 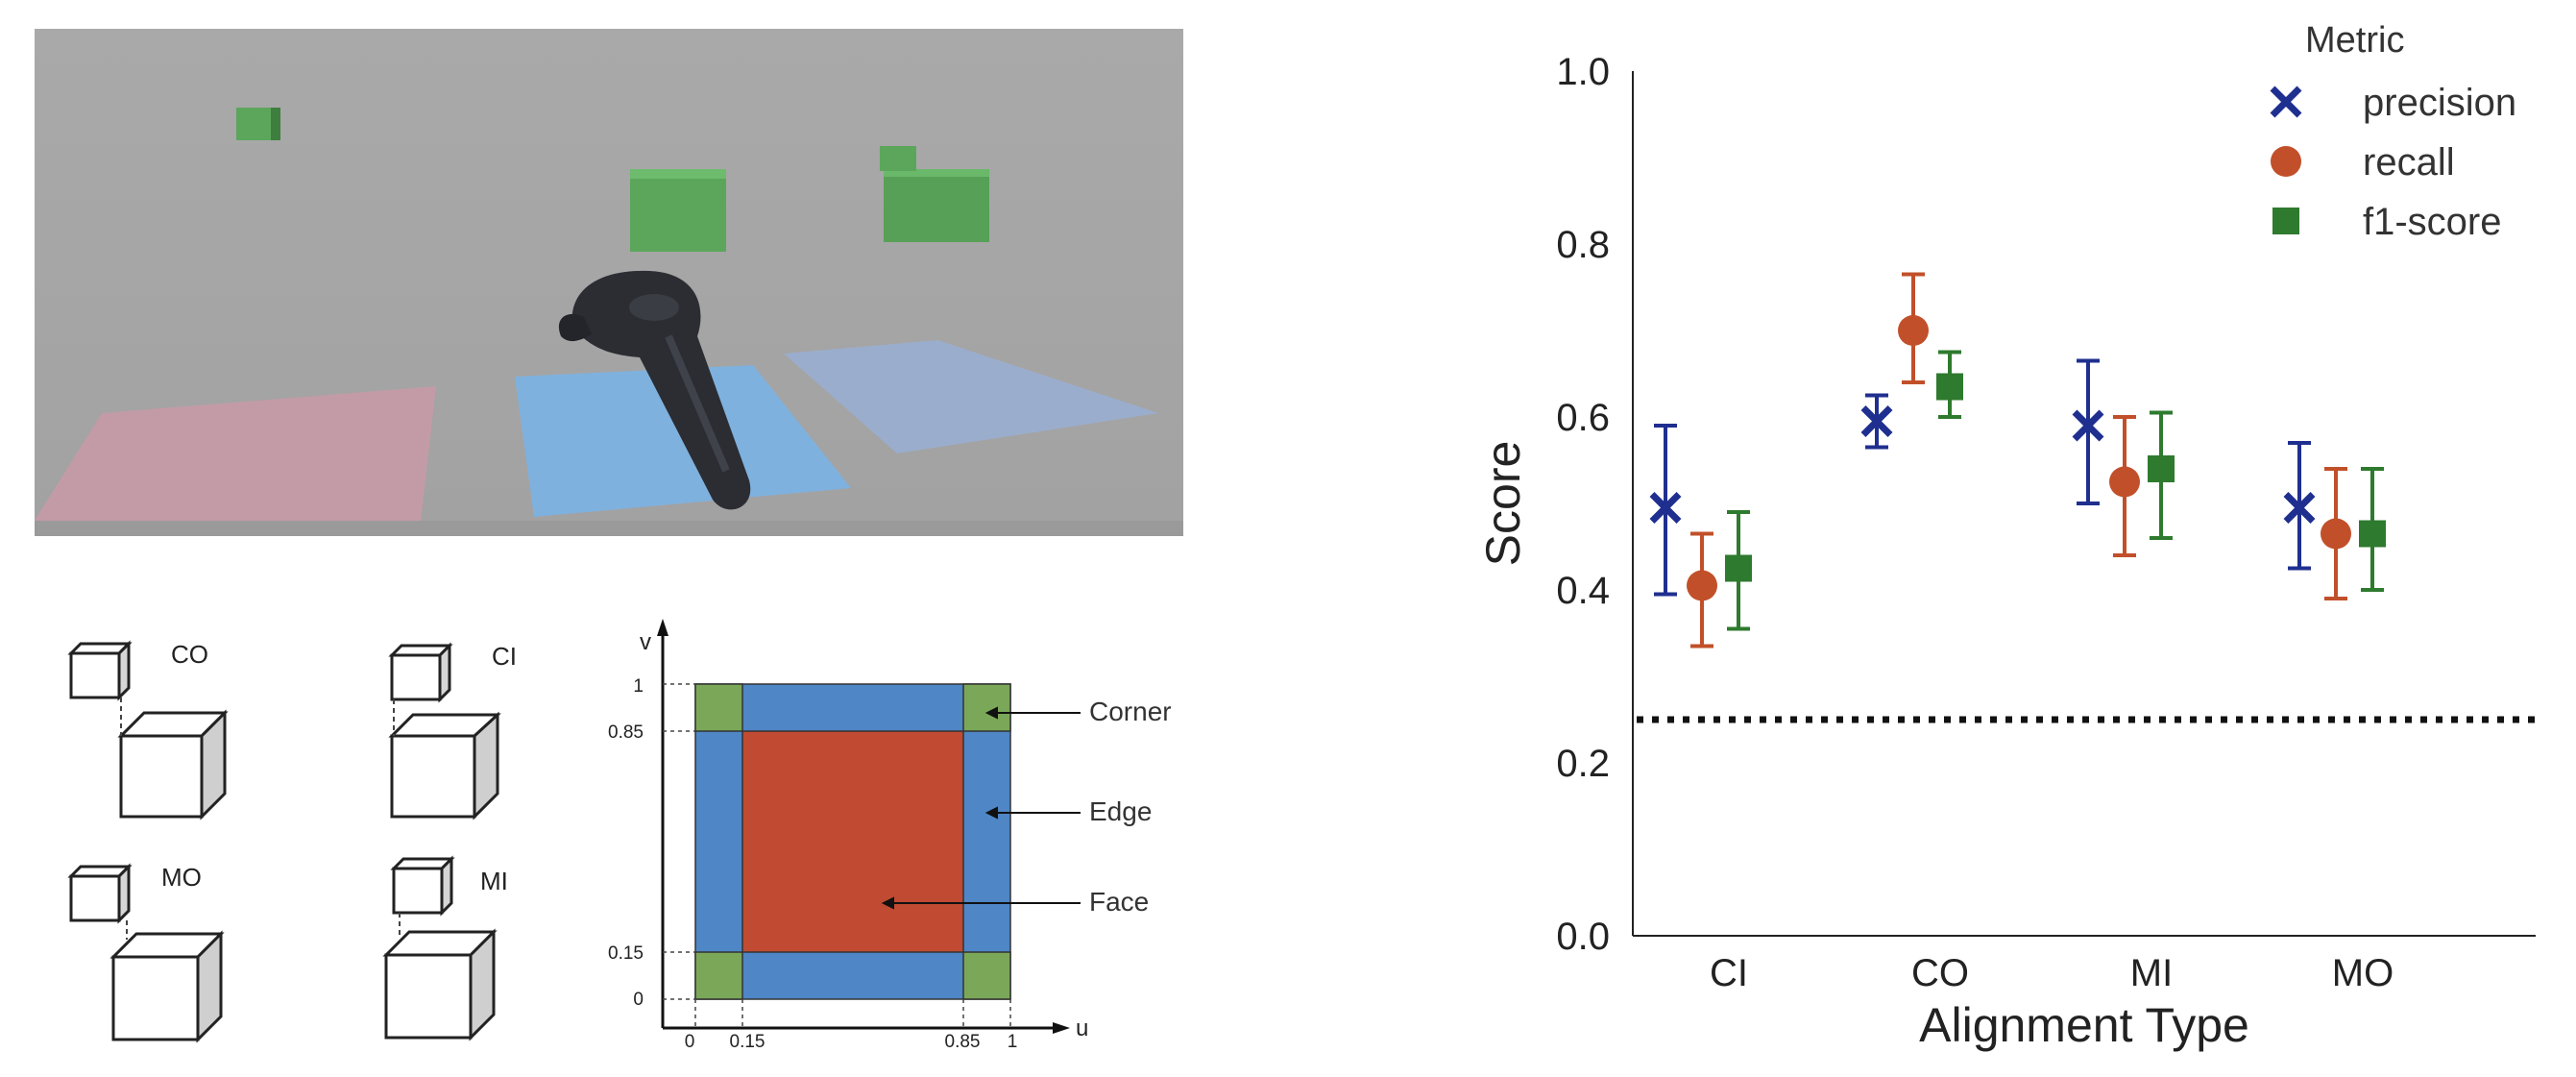 What do you see at coordinates (445, 948) in the screenshot?
I see `cube-diagram-mi: MI` at bounding box center [445, 948].